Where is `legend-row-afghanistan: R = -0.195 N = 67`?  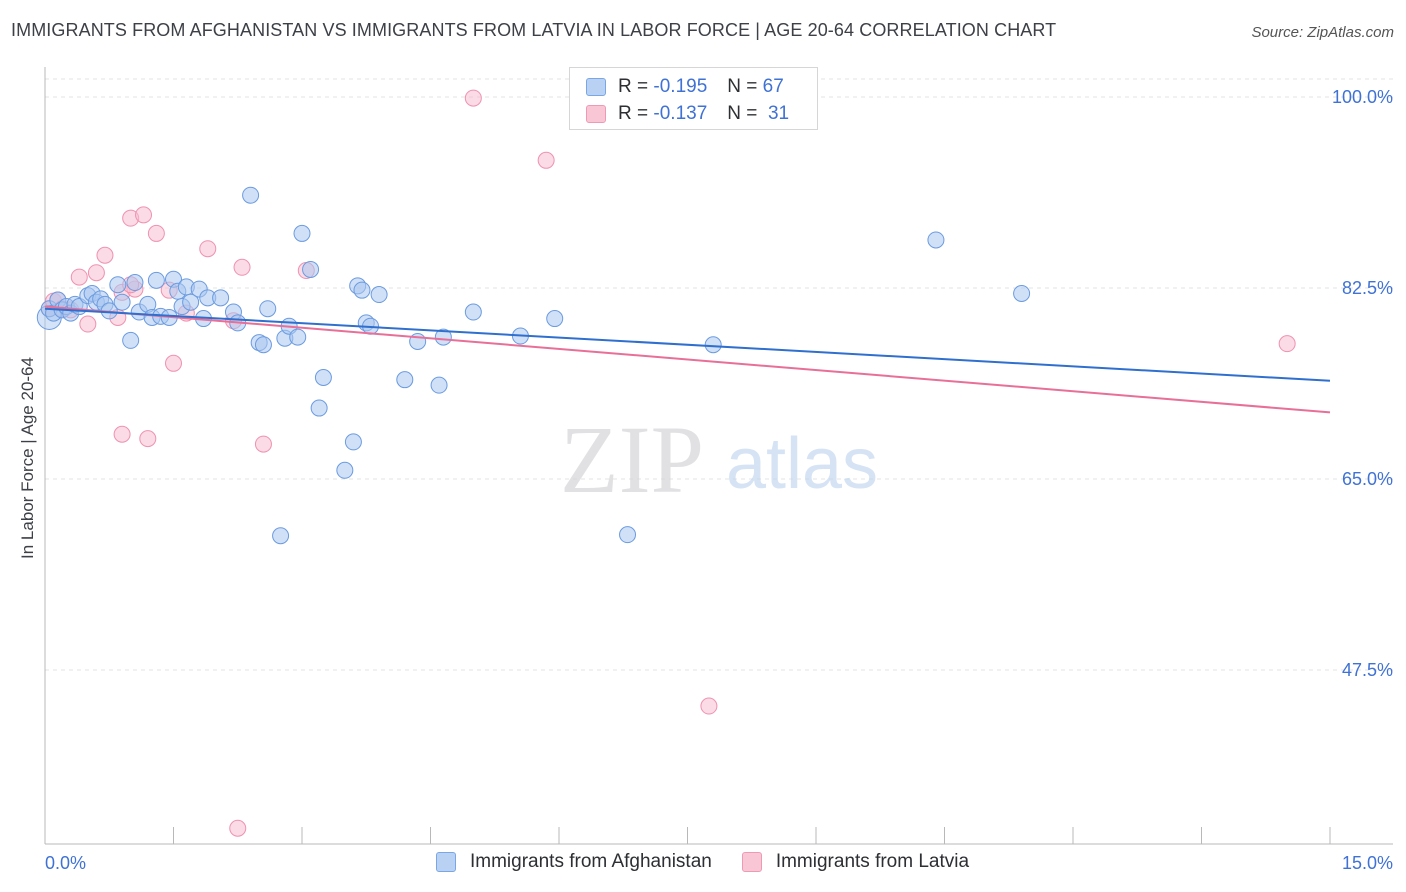
legend-row-afghanistan: R = -0.195 N = 67 is located at coordinates (685, 87).